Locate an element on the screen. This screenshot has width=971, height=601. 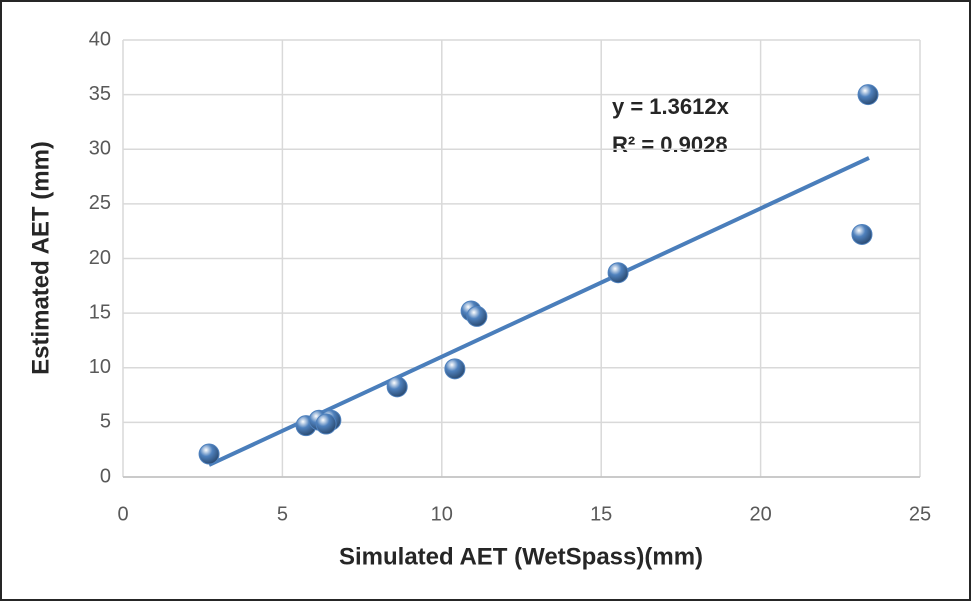
x-tick-label: 0 is located at coordinates (122, 514).